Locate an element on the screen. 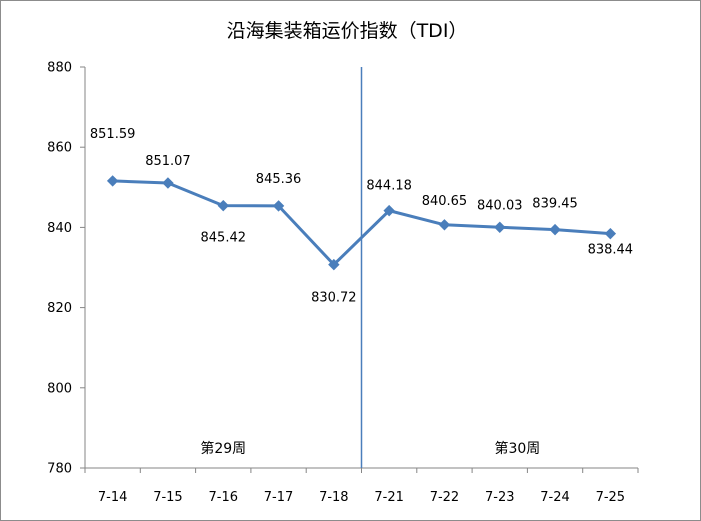  y-tick-label: 880 is located at coordinates (59, 68).